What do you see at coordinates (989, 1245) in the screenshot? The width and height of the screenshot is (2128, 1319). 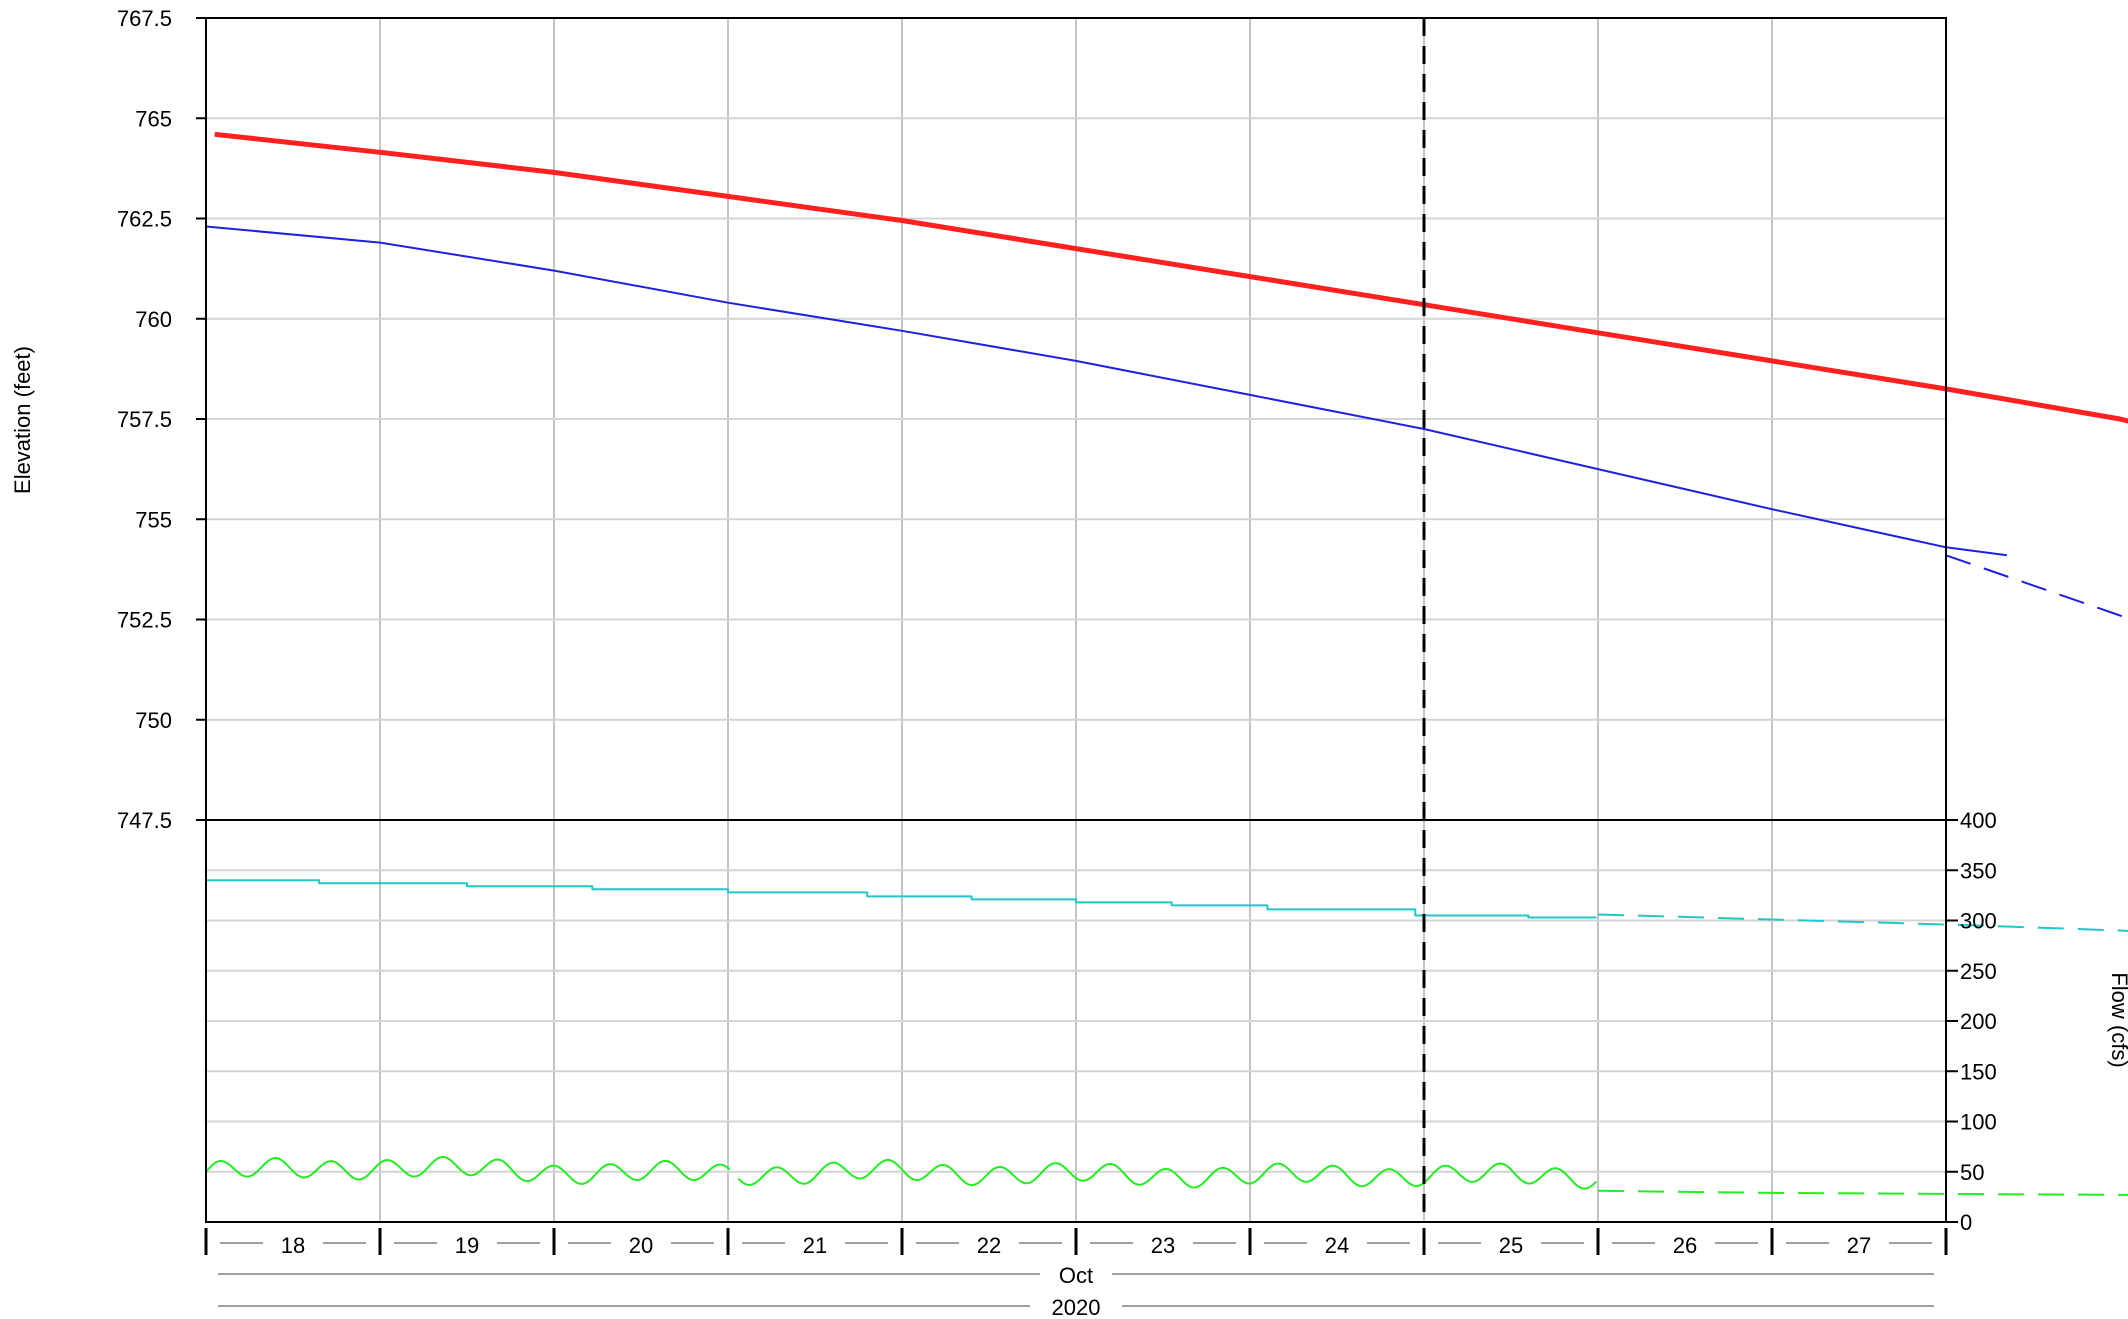 I see `day-label: 22` at bounding box center [989, 1245].